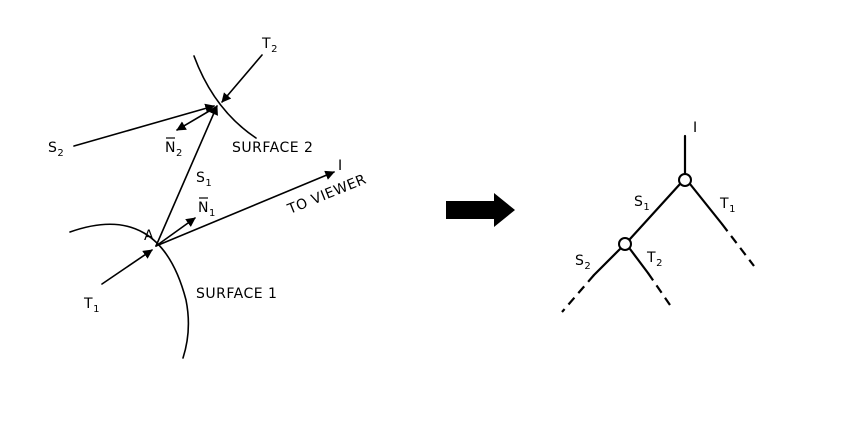  What do you see at coordinates (56, 149) in the screenshot?
I see `label-s2: S2` at bounding box center [56, 149].